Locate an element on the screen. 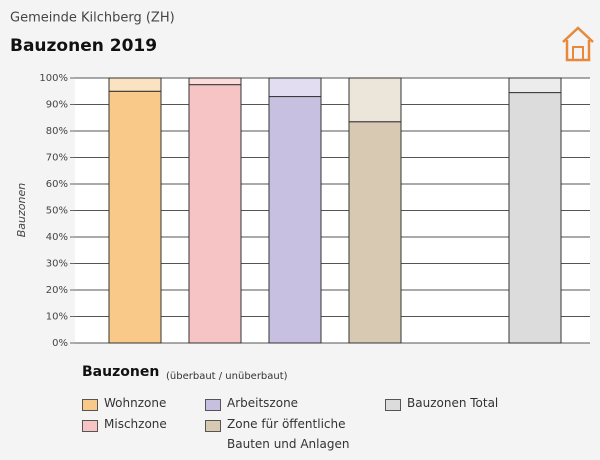 This screenshot has height=460, width=600. y-tick-label: 20% is located at coordinates (57, 290).